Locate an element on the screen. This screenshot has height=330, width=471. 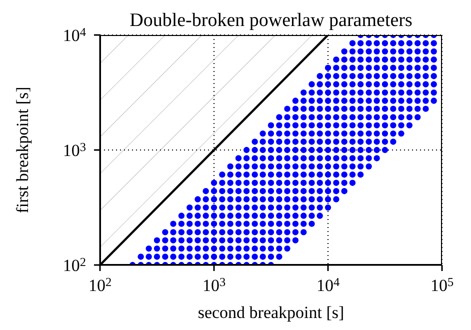
x-tick-label: 10$^{5}$ is located at coordinates (442, 285).